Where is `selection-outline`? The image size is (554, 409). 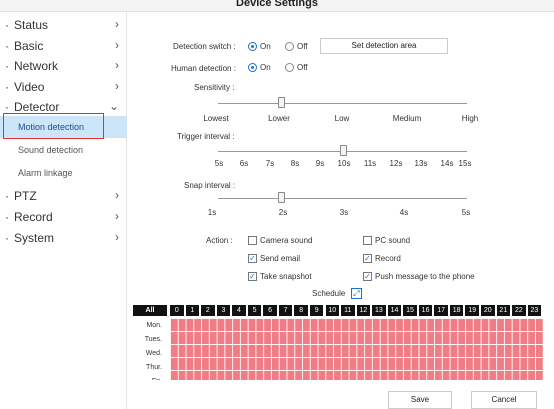 selection-outline is located at coordinates (53, 126).